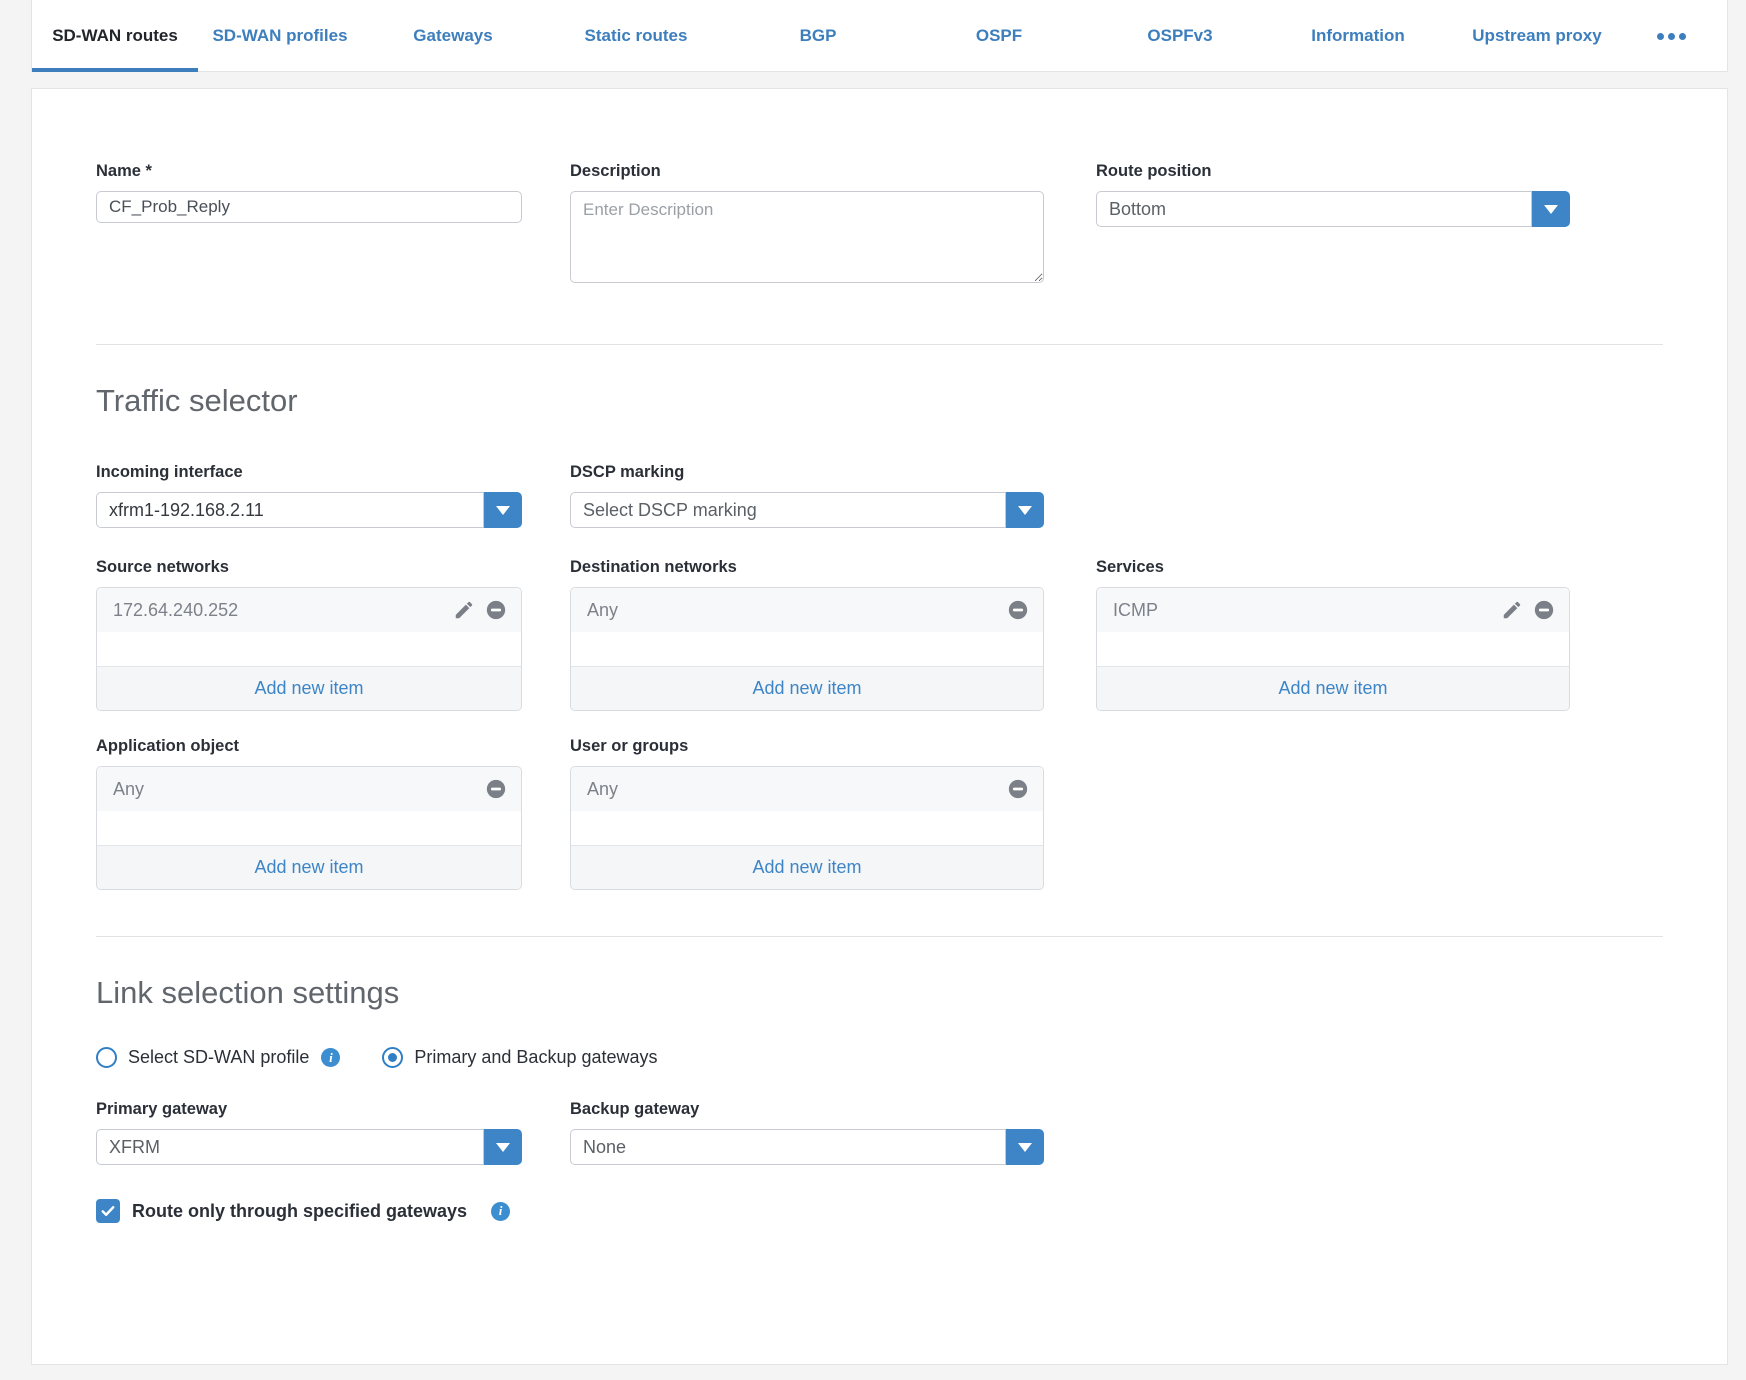  I want to click on tab-label: BGP, so click(818, 35).